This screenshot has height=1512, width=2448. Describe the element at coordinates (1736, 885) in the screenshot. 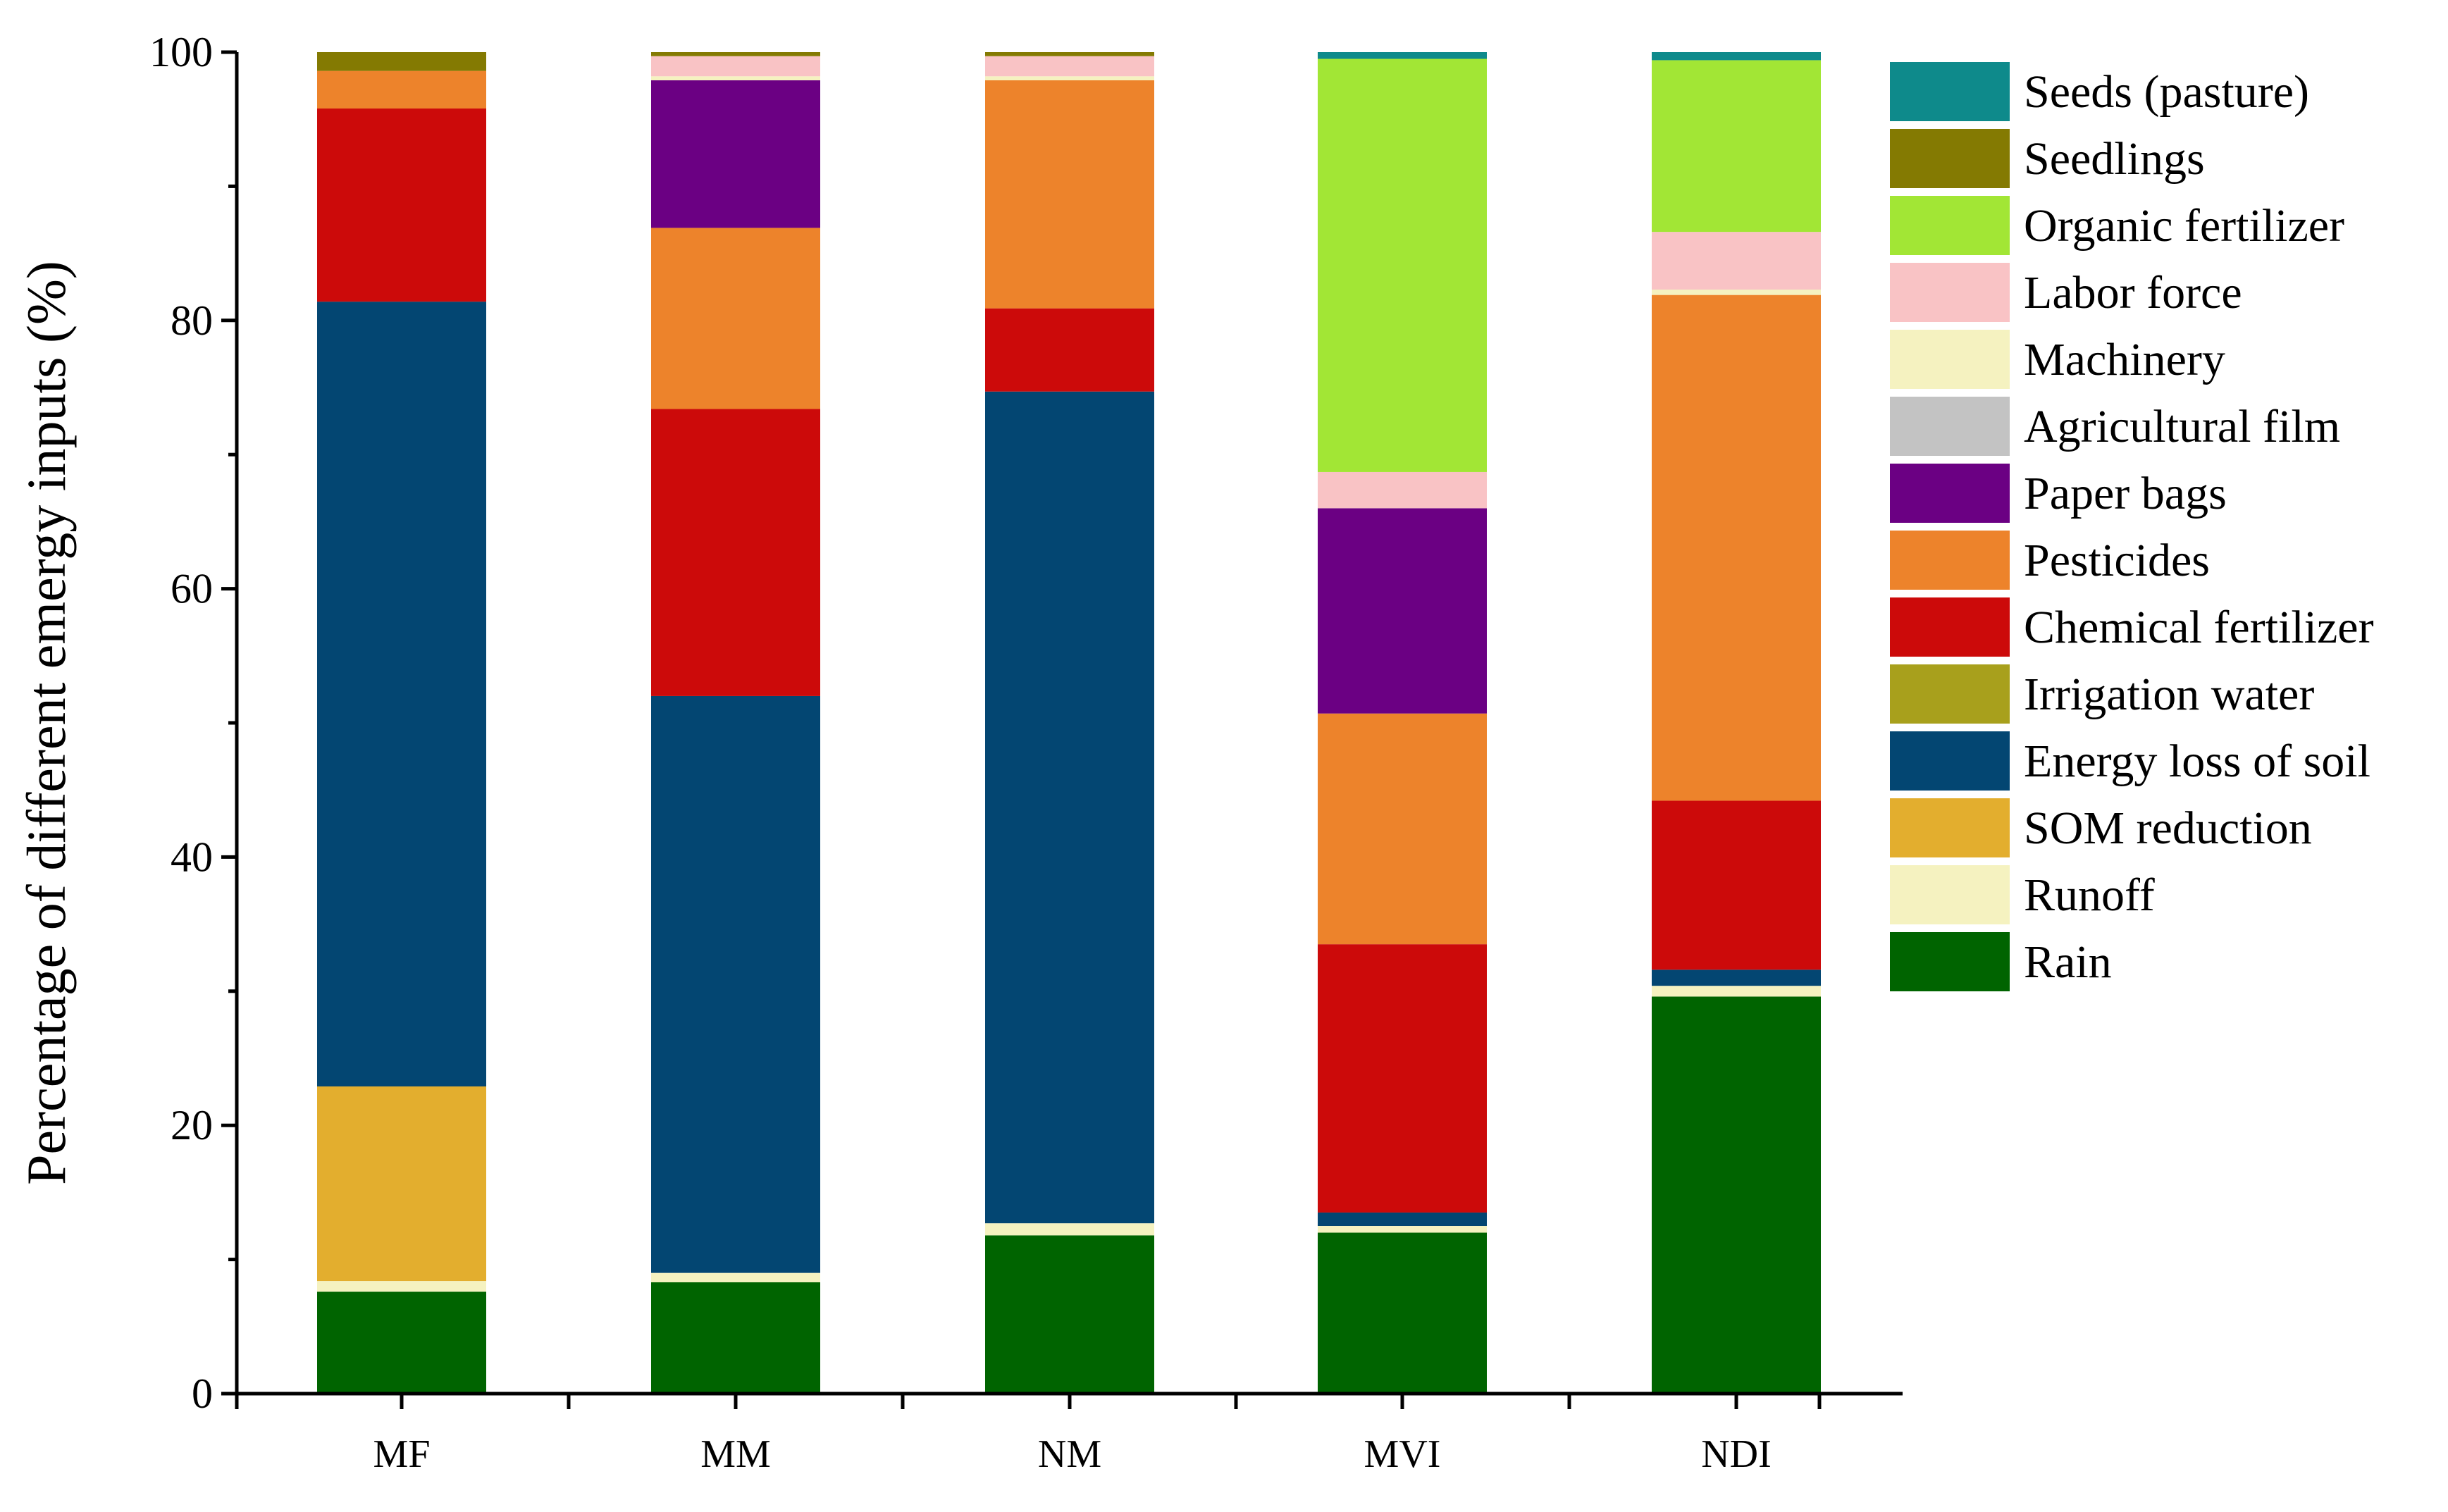

I see `bar-ndi-chemical-fertilizer` at that location.